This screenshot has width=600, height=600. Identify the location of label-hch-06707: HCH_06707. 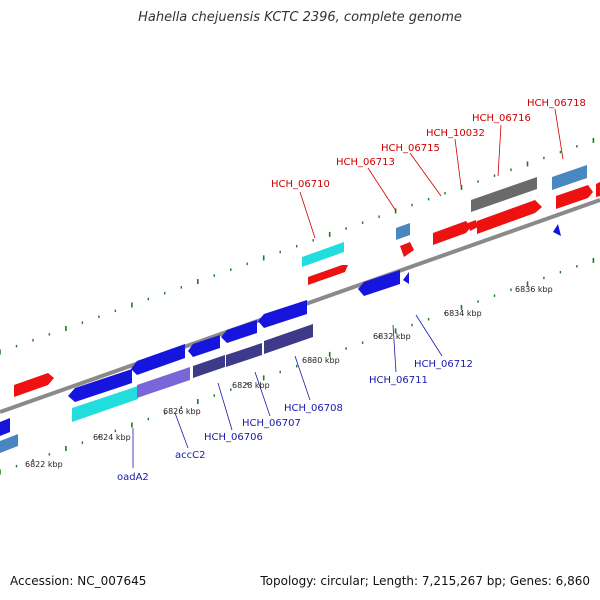
(271, 423).